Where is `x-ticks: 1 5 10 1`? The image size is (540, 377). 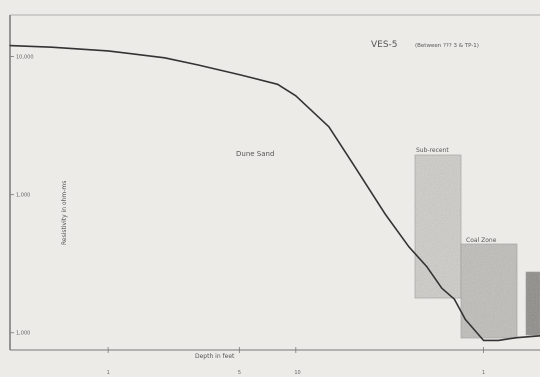
x-ticks: 1 5 10 1 is located at coordinates (296, 361).